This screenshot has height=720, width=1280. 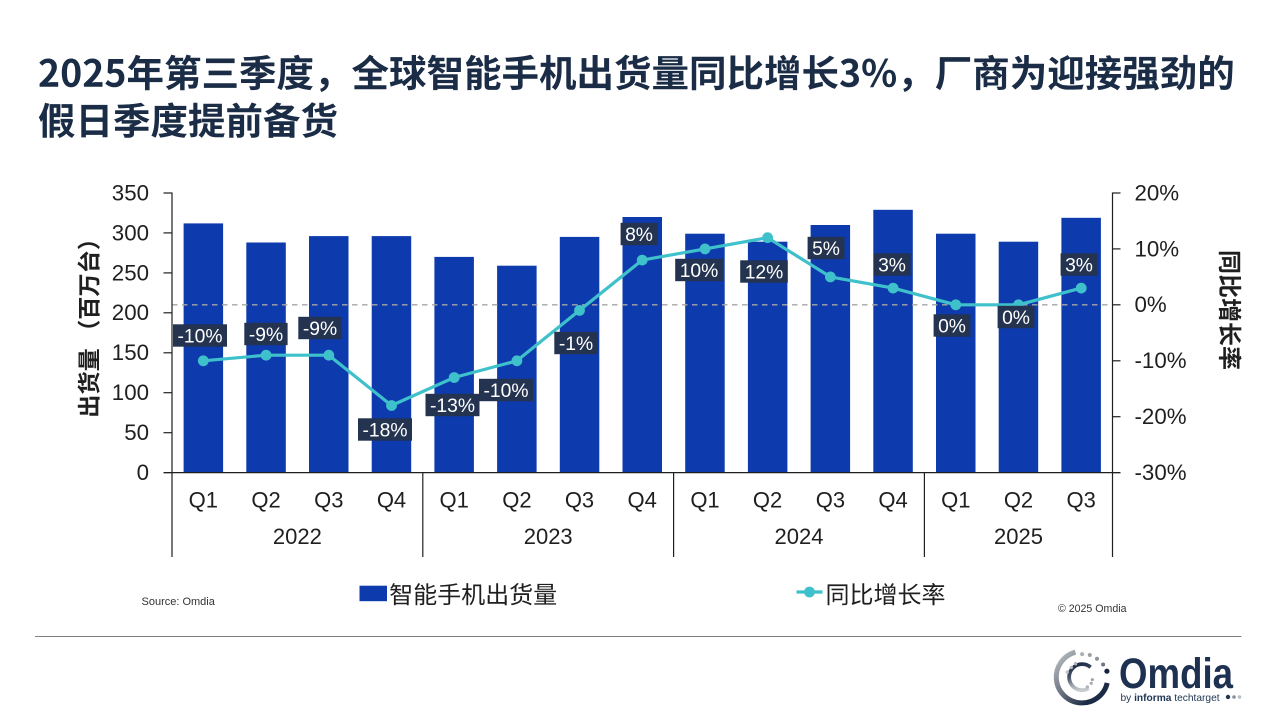 I want to click on svg-text: © 2025 Omdia, so click(x=1092, y=609).